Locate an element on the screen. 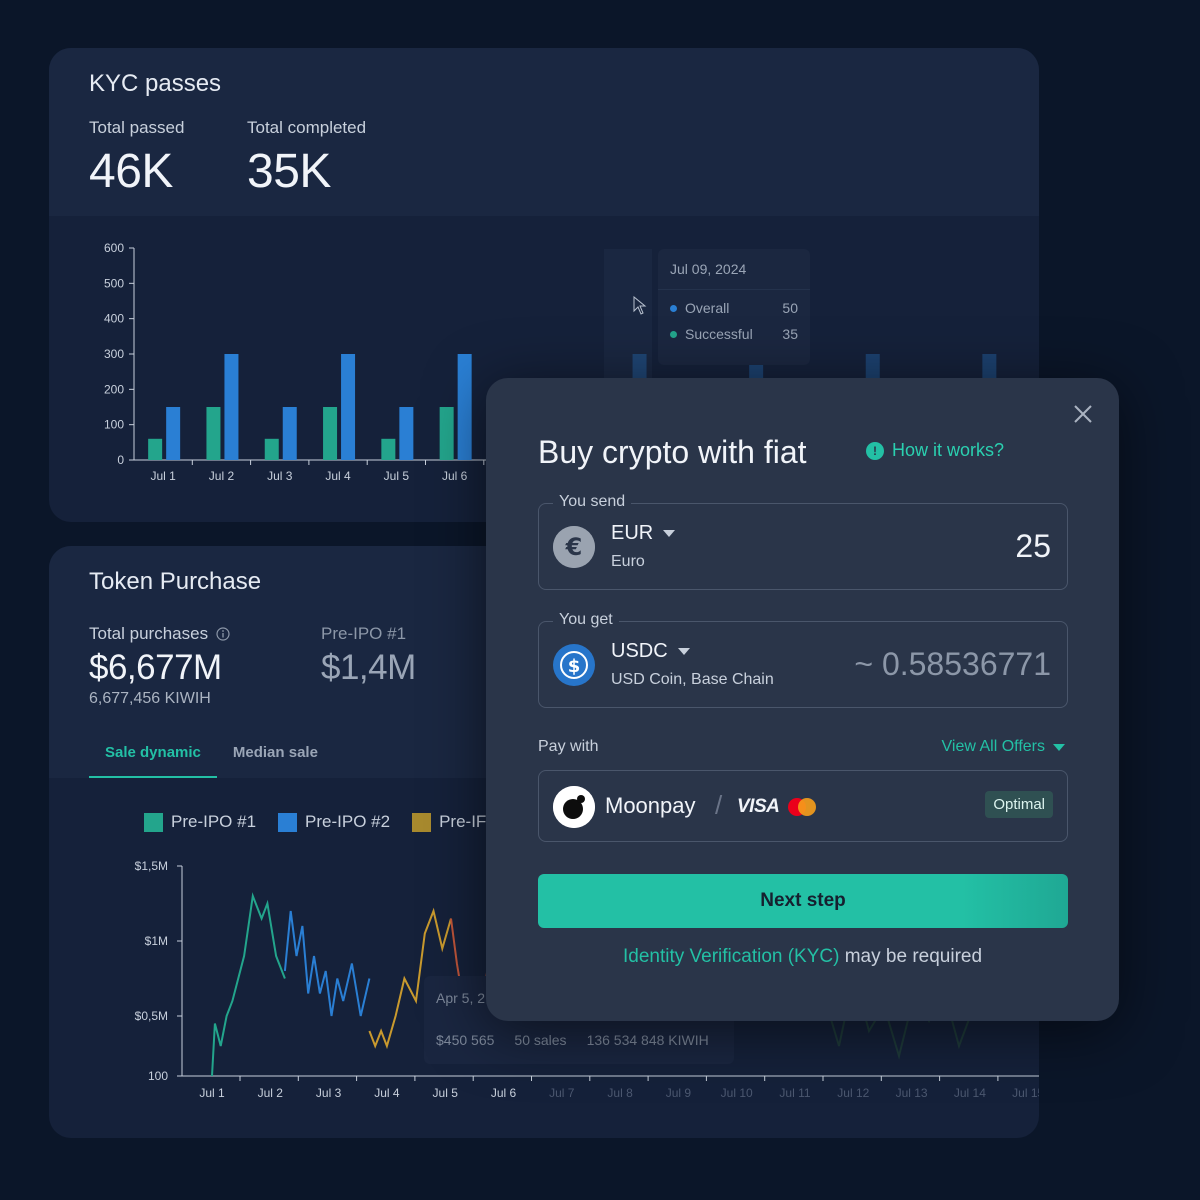  x-tick-label: Jul 2 is located at coordinates (222, 476).